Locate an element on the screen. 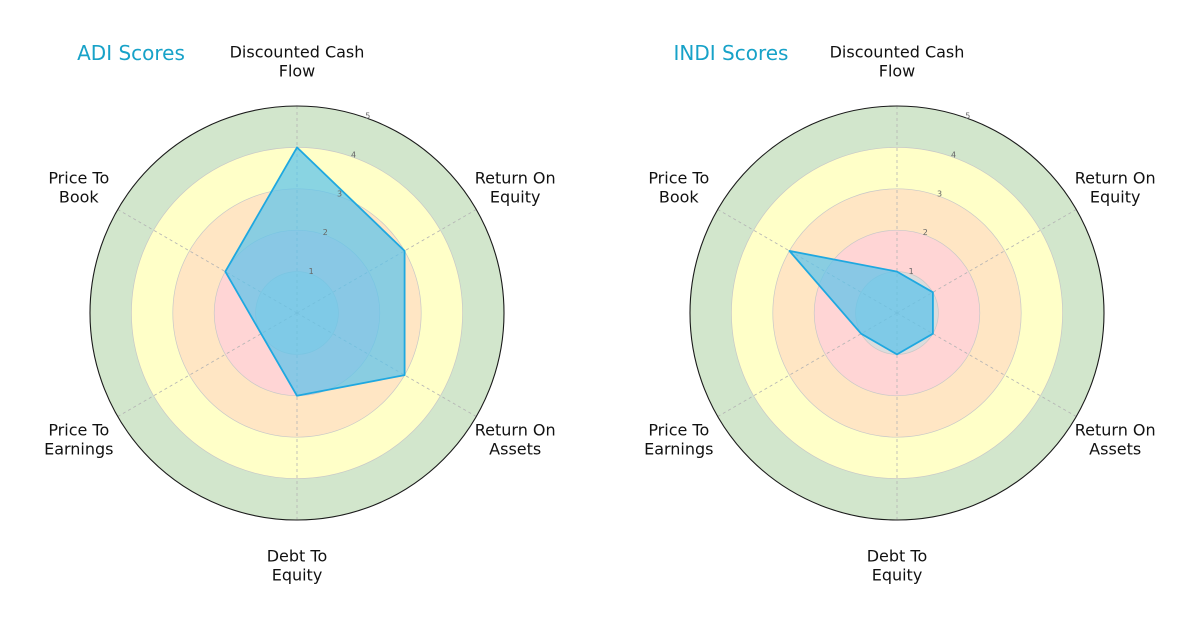 This screenshot has height=625, width=1200. chart-title: INDI Scores is located at coordinates (731, 53).